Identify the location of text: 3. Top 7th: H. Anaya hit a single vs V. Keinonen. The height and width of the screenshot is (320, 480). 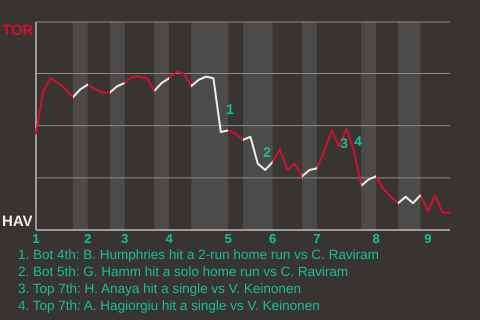
(159, 288).